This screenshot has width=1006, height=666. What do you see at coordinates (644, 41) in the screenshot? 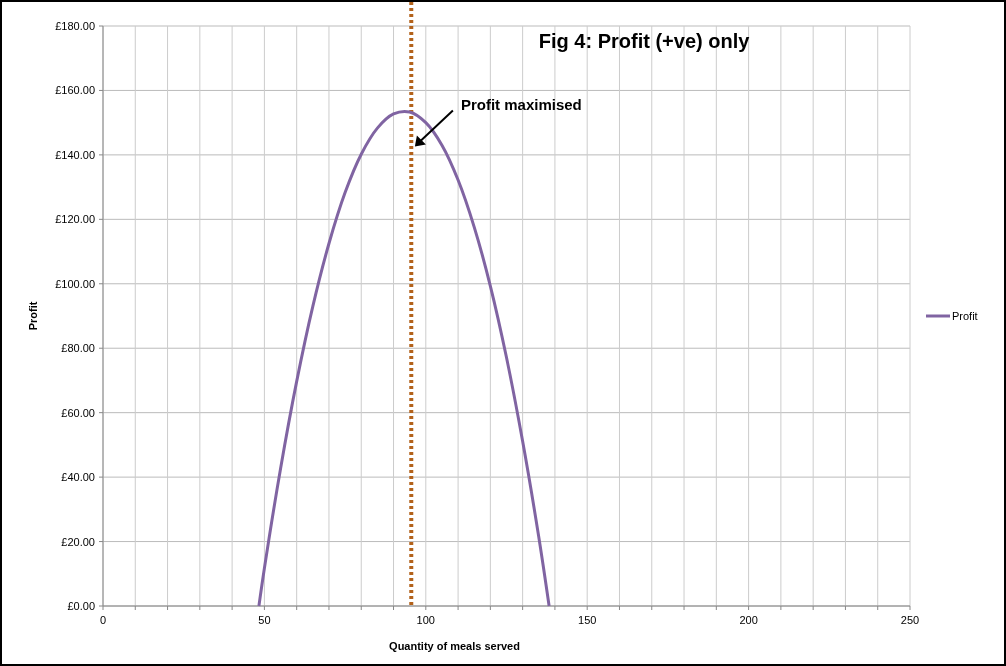
I see `chart-title: Fig 4: Profit (+ve) only` at bounding box center [644, 41].